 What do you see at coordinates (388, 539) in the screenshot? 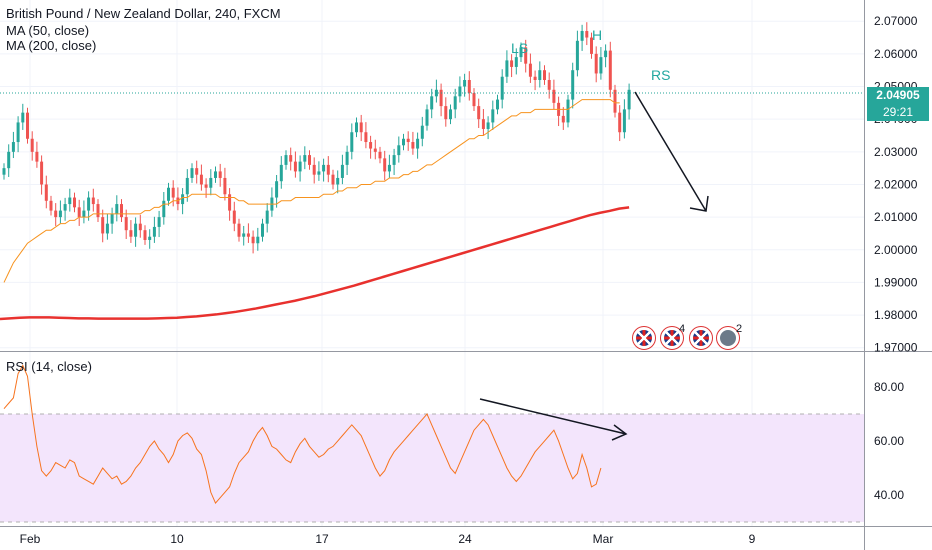
I see `time-axis: Feb 10 17 24 Mar 9` at bounding box center [388, 539].